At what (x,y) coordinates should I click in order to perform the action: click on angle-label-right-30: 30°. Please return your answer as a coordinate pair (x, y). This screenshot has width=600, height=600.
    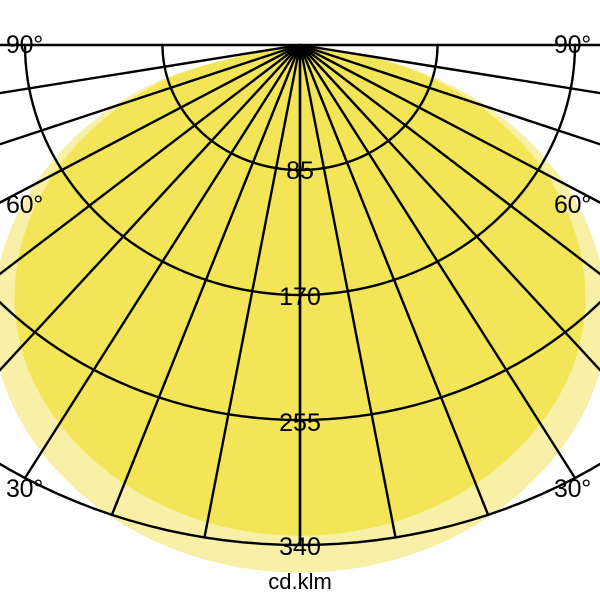
    Looking at the image, I should click on (572, 489).